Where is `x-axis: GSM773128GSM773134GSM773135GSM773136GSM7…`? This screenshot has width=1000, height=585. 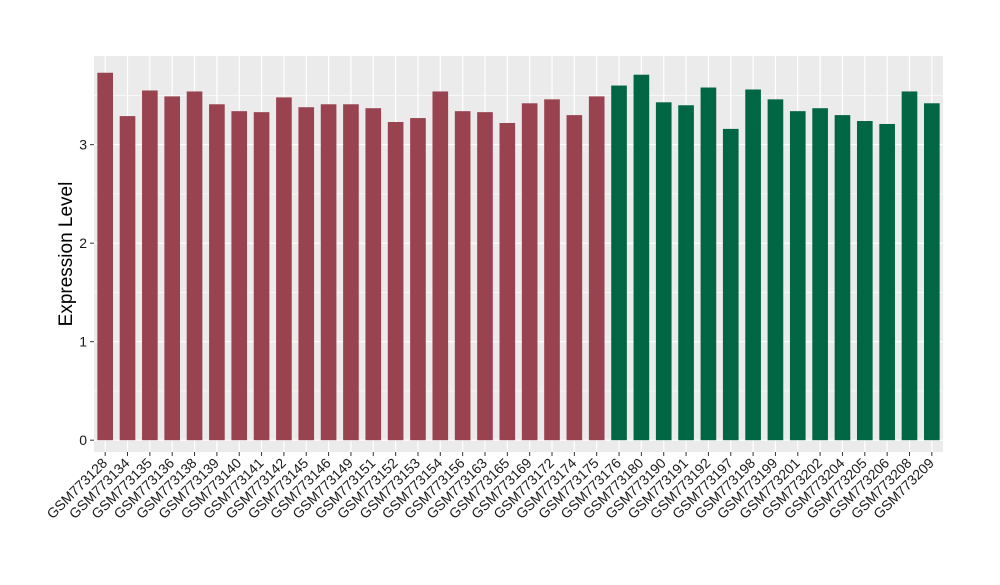
x-axis: GSM773128GSM773134GSM773135GSM773136GSM7… is located at coordinates (490, 487).